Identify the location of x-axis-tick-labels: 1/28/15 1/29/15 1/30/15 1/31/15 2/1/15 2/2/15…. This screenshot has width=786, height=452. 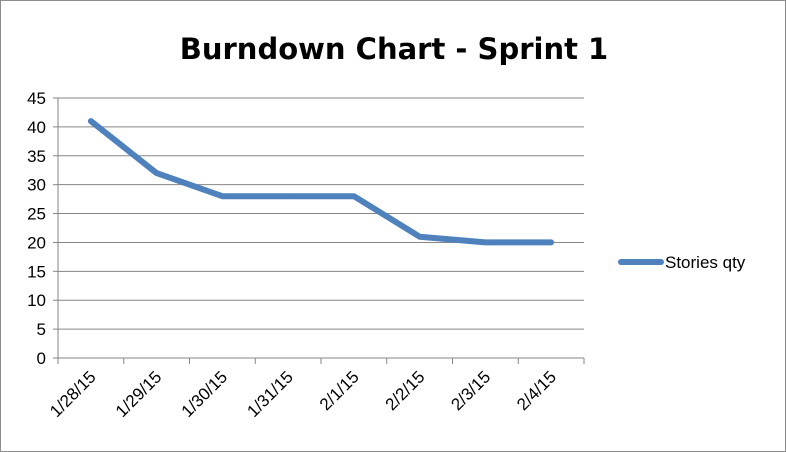
(303, 394).